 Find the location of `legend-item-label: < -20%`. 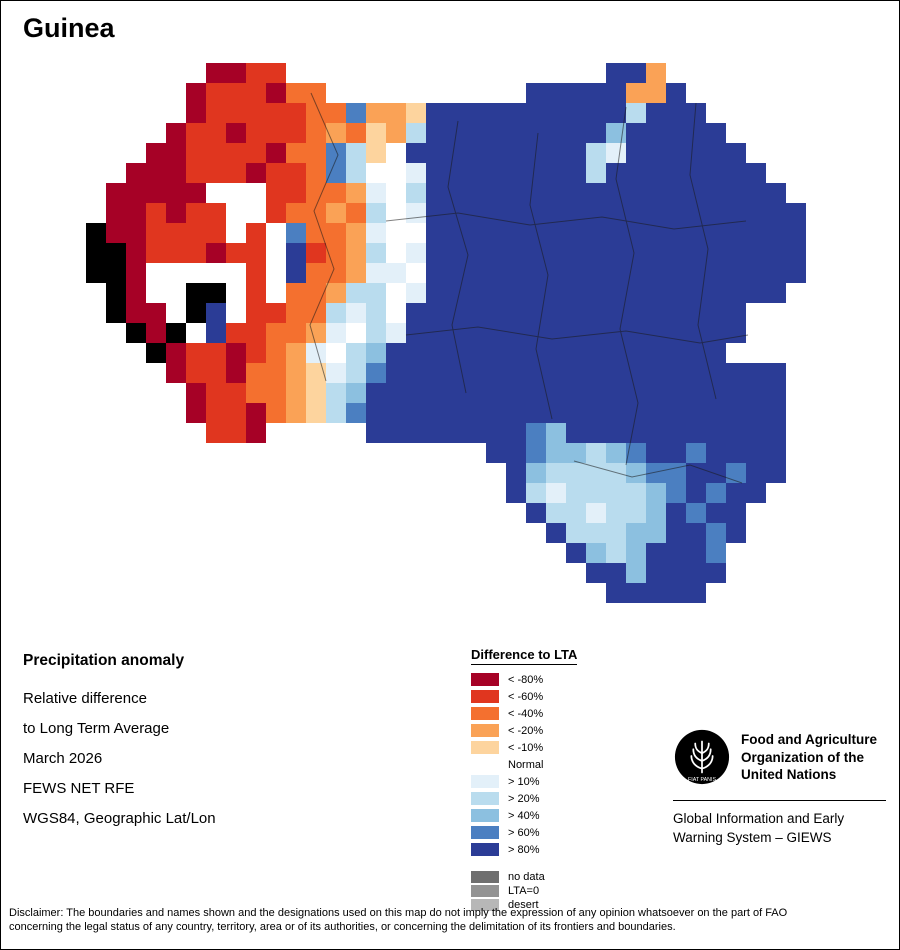

legend-item-label: < -20% is located at coordinates (526, 730).